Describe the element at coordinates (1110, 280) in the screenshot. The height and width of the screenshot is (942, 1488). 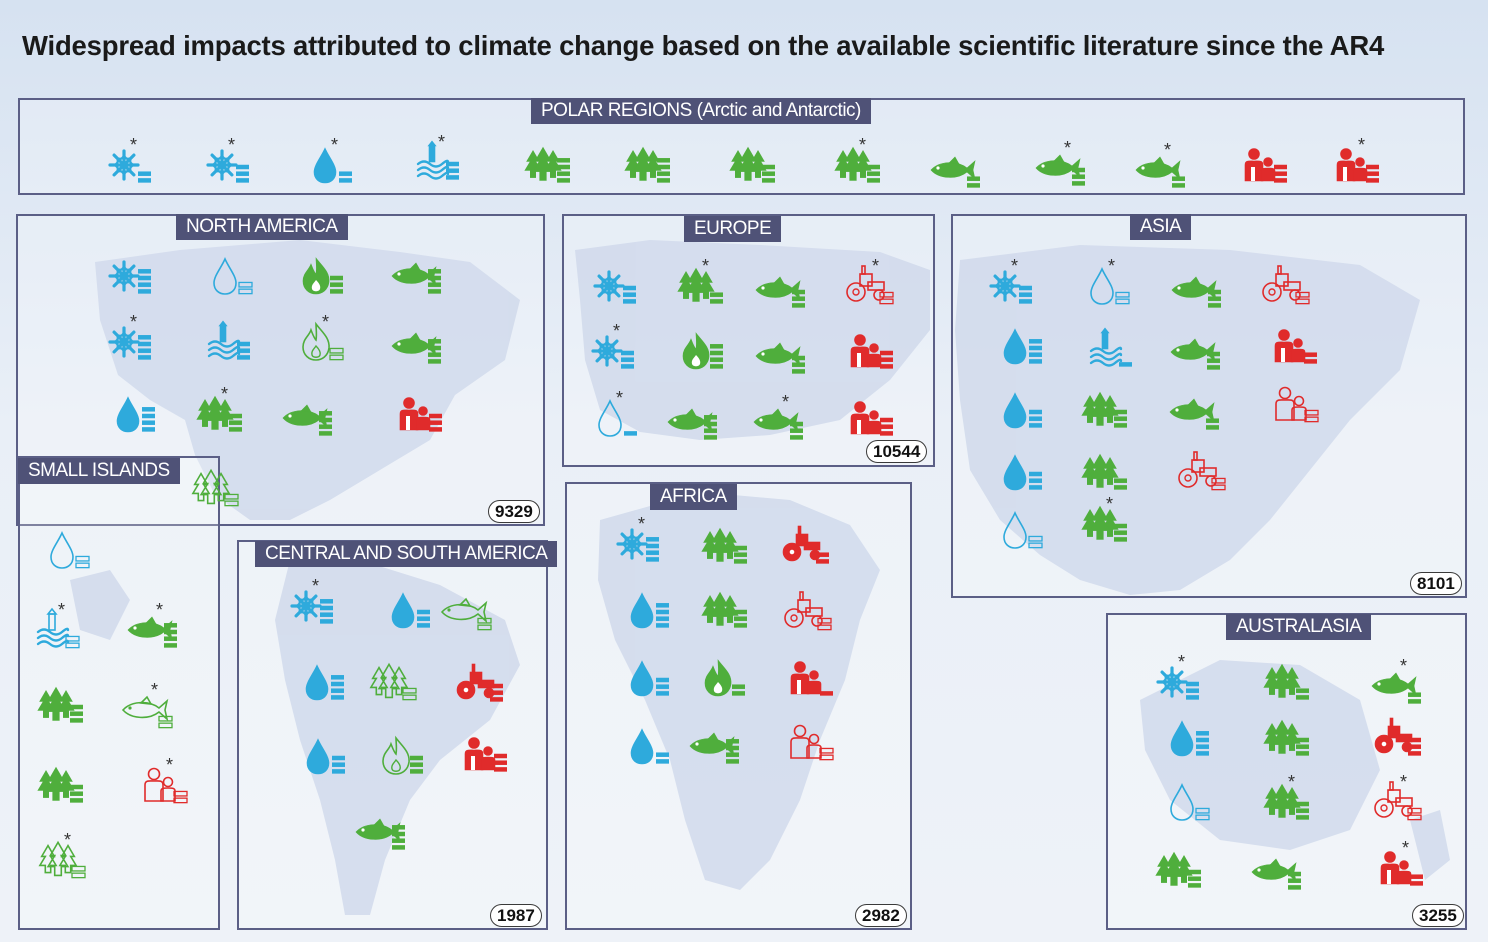
I see `impact-asia-water-icon: *` at that location.